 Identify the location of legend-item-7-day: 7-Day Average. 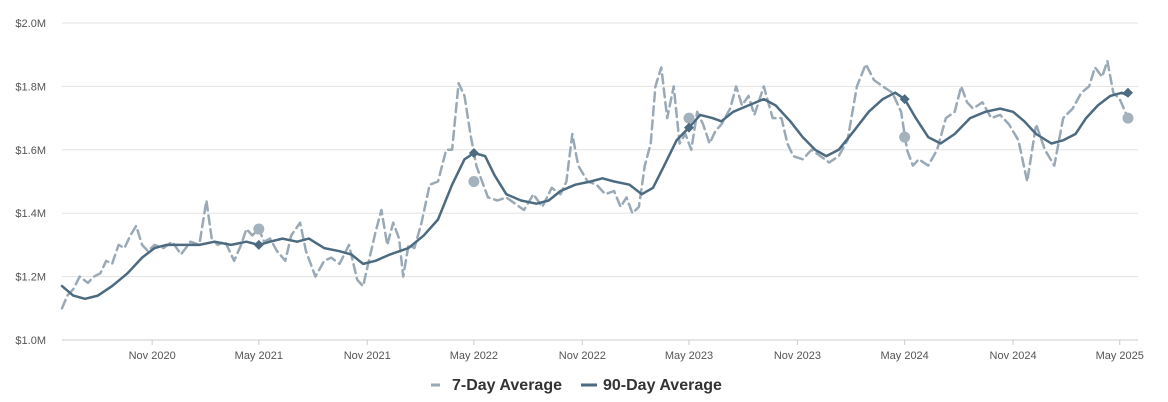
(496, 385).